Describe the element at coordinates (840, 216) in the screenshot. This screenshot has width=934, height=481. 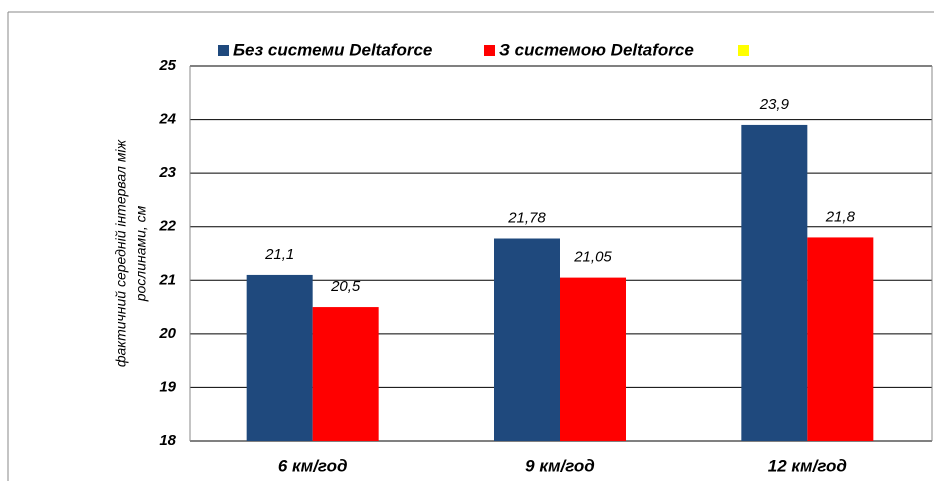
I see `value-label: 21,8` at that location.